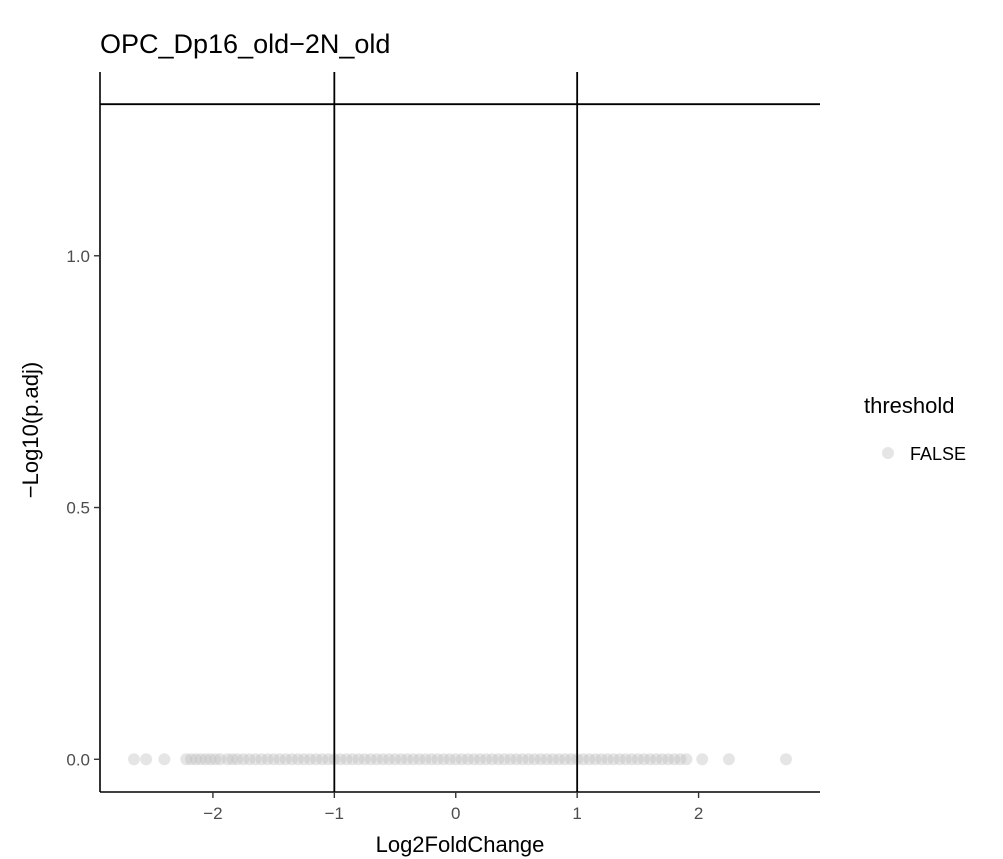 The height and width of the screenshot is (859, 1003). Describe the element at coordinates (334, 813) in the screenshot. I see `x-tick-label: −1` at that location.